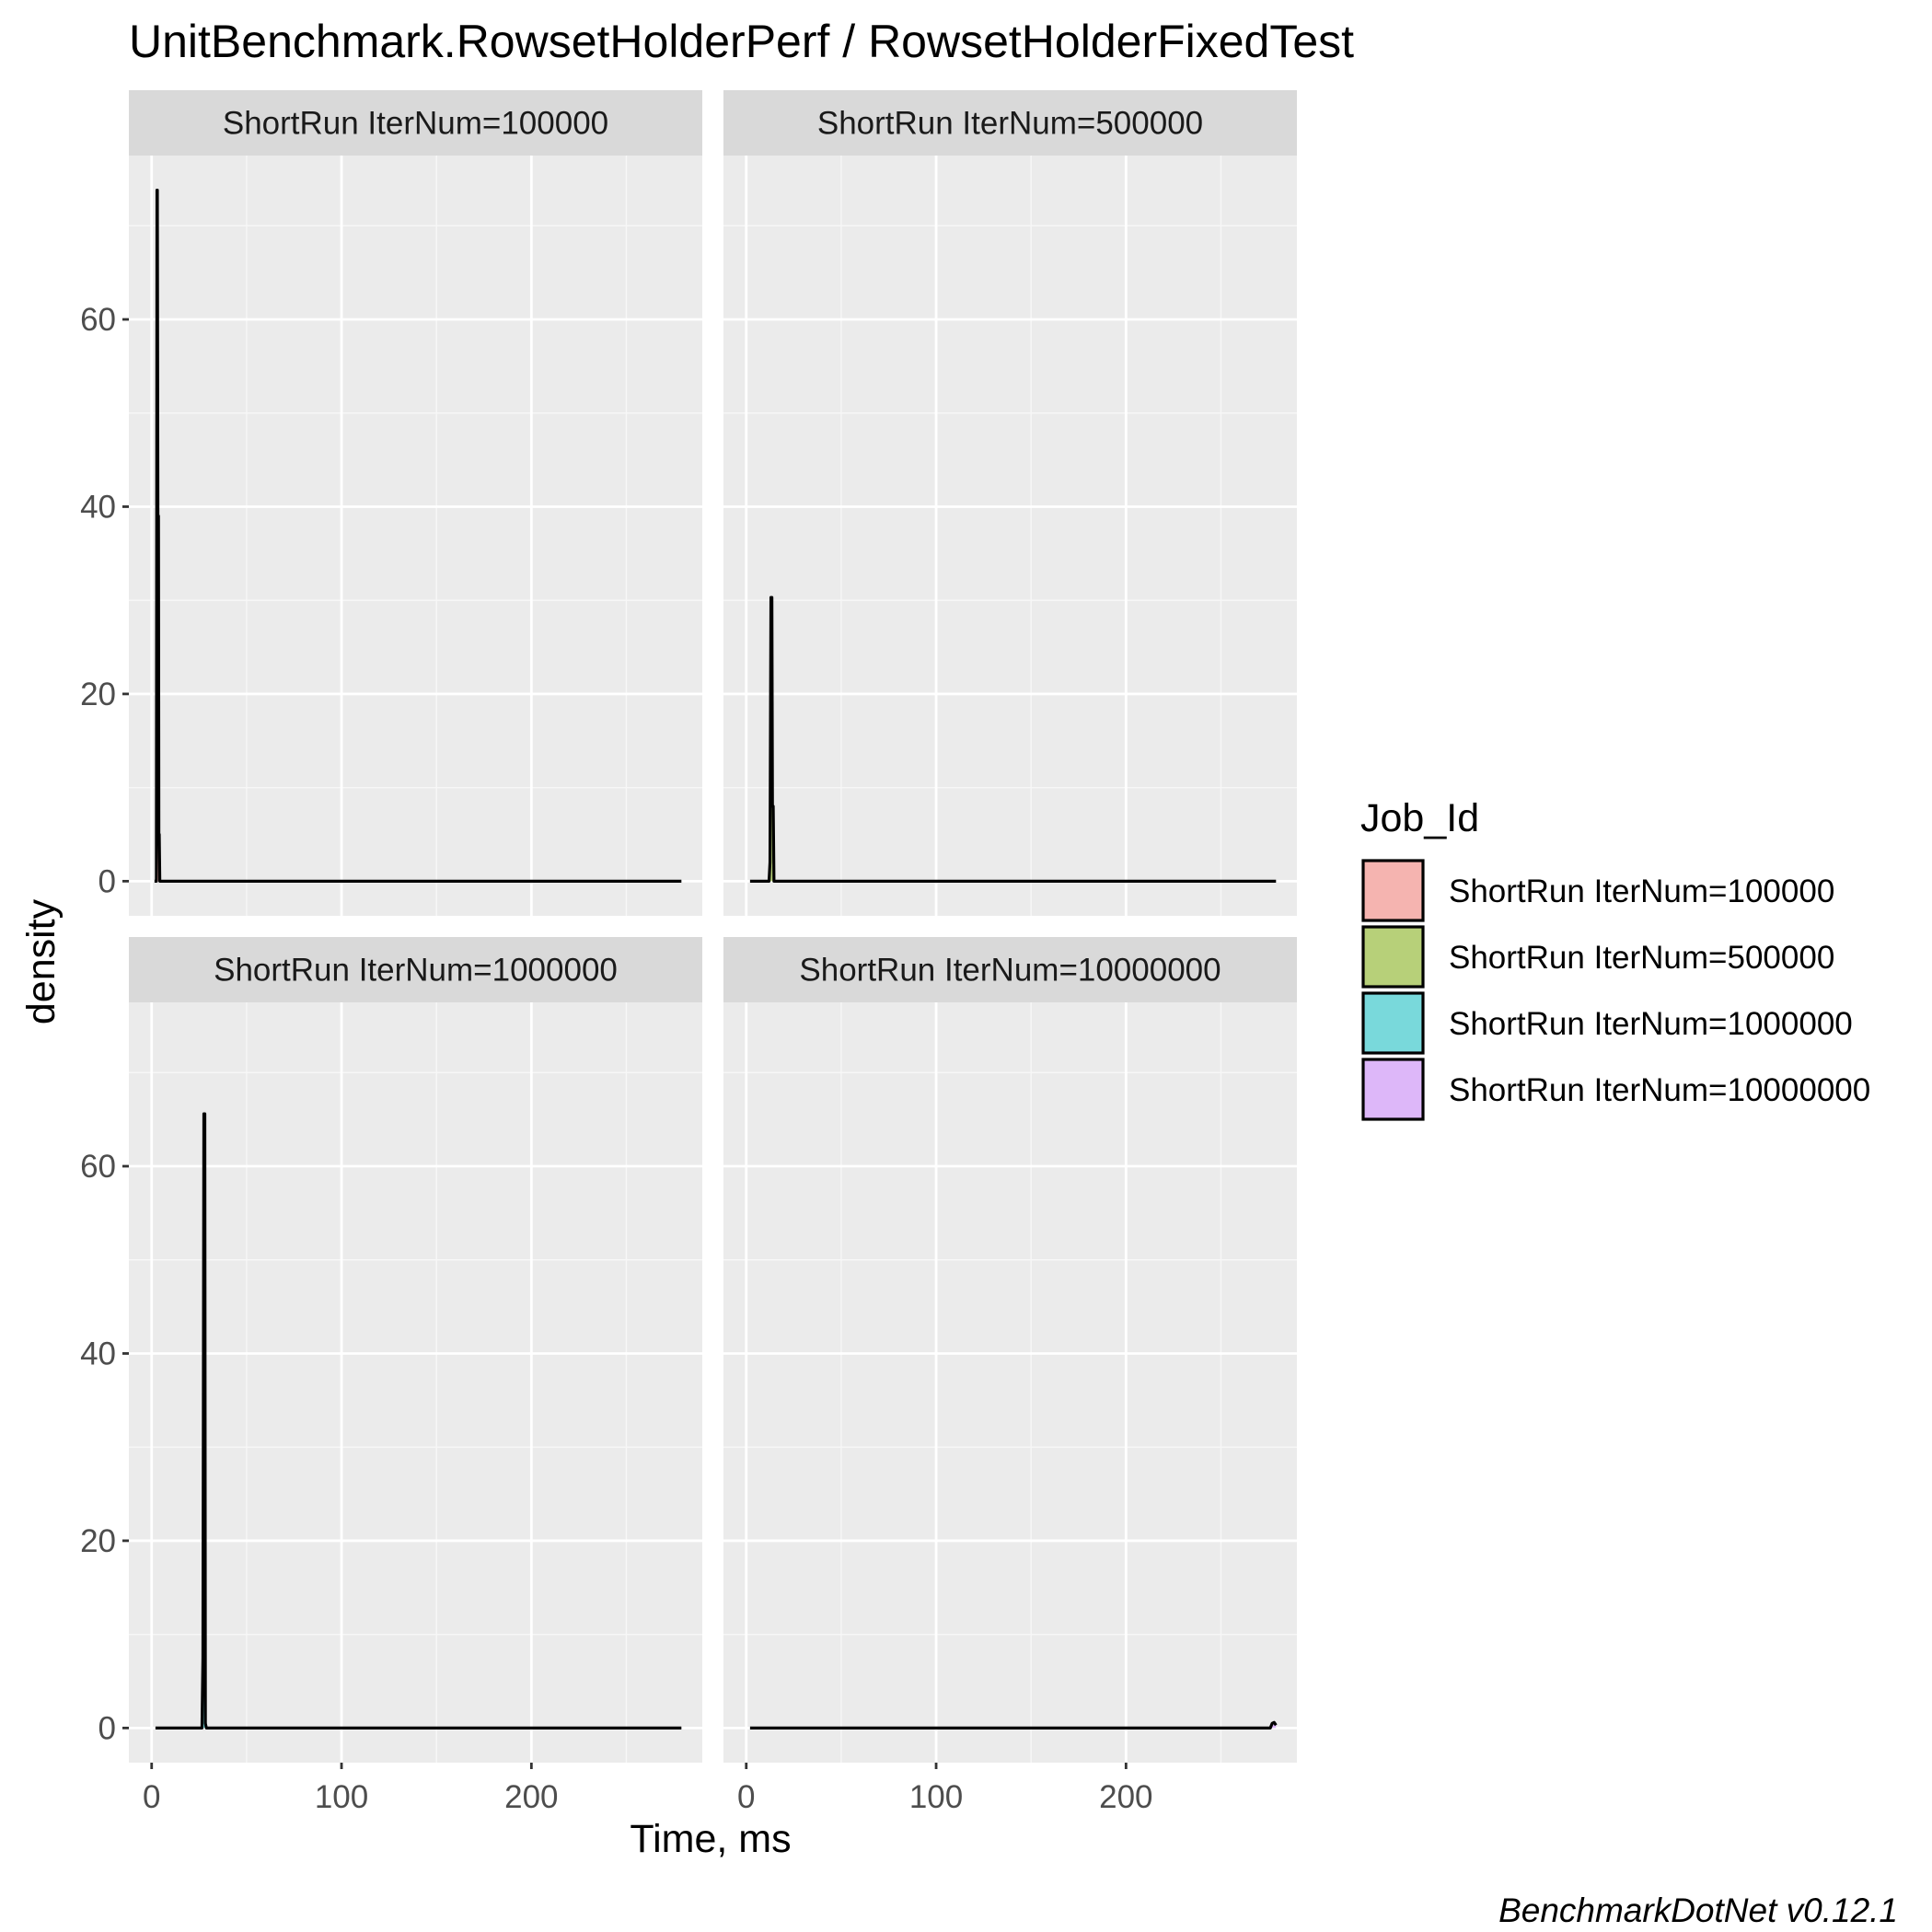 Image resolution: width=1932 pixels, height=1932 pixels. What do you see at coordinates (1641, 958) in the screenshot?
I see `legend-label: ShortRun IterNum=500000` at bounding box center [1641, 958].